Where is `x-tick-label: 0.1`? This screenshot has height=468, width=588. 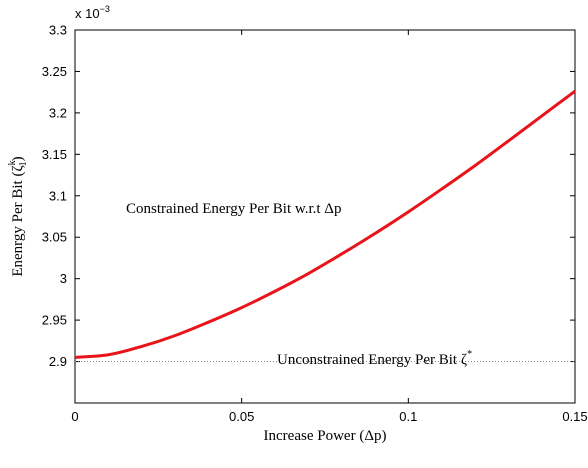 x-tick-label: 0.1 is located at coordinates (408, 416).